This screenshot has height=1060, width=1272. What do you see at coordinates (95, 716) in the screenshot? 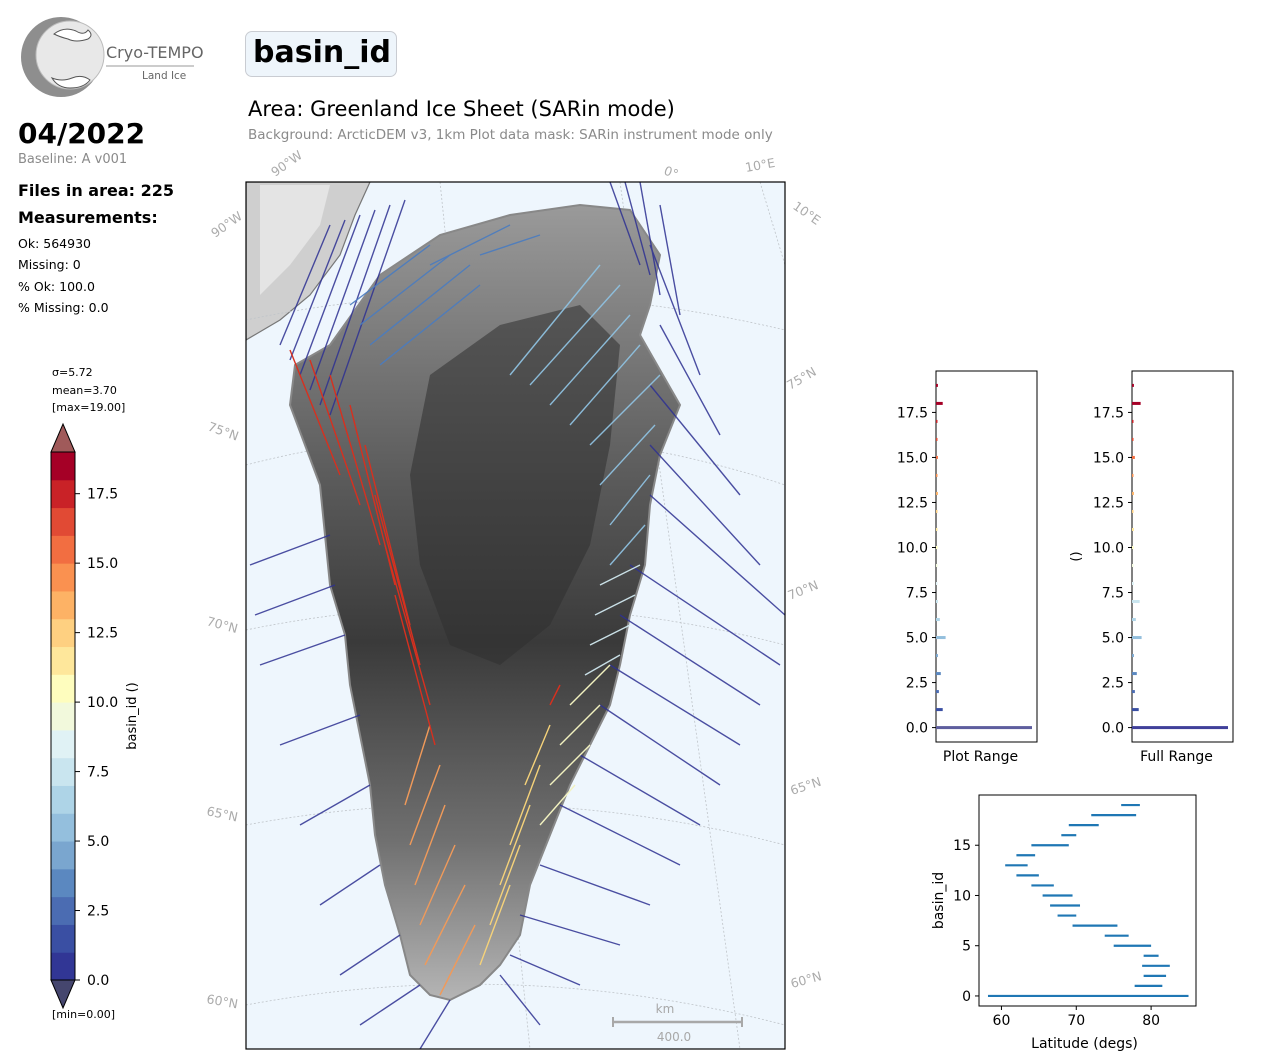
I see `colorbar: 0.0 2.5 5.0 7.5 10.0 12.5 15.0 17.5 basin_id ()` at bounding box center [95, 716].